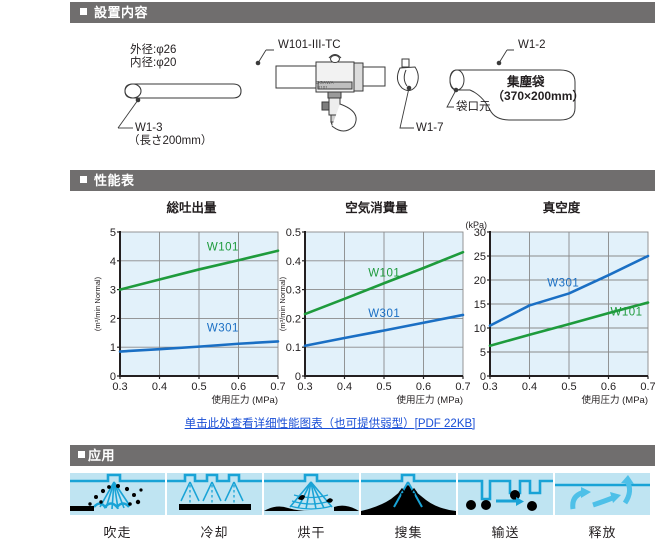 Image resolution: width=660 pixels, height=546 pixels. Describe the element at coordinates (376, 208) in the screenshot. I see `chart-title-1: 空気消費量` at that location.